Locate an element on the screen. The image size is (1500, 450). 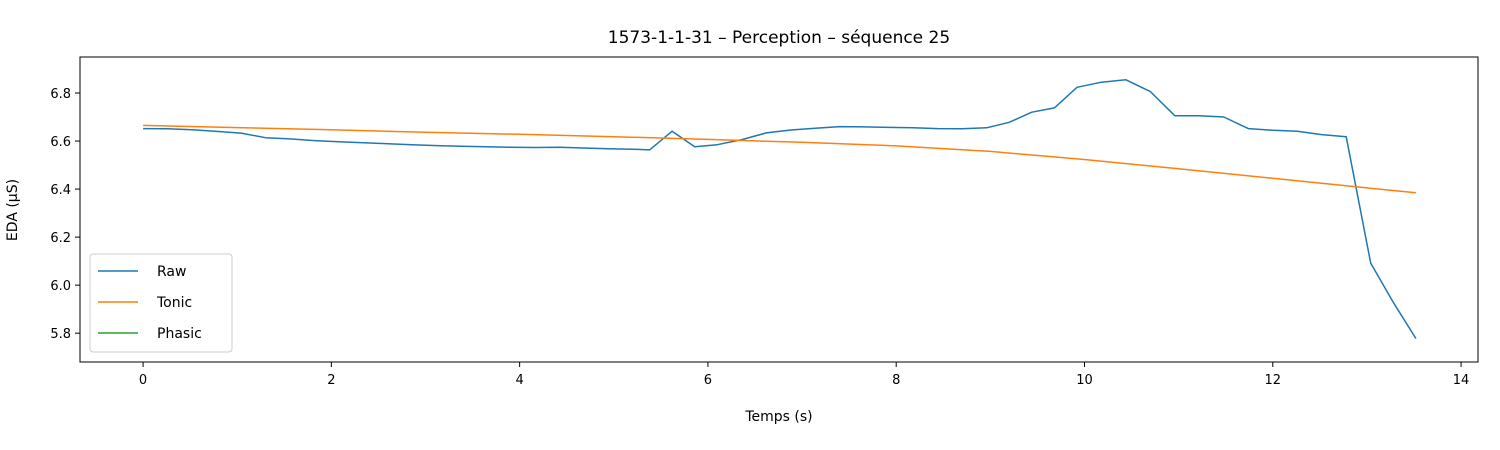
x-tick-label: 12 is located at coordinates (1272, 380).